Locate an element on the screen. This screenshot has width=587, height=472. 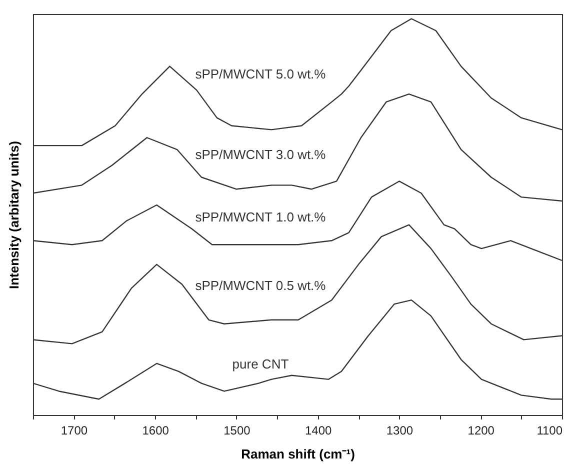
x-tick-label: 1700 is located at coordinates (74, 431).